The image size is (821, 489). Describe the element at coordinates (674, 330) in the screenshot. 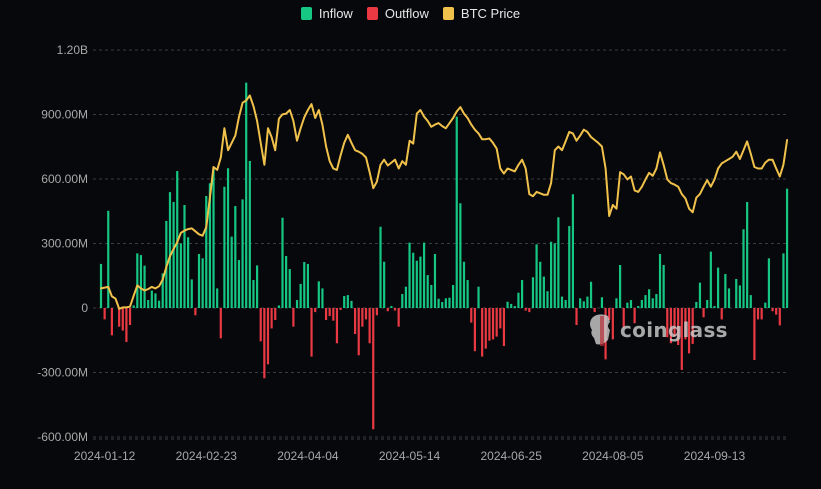

I see `watermark-text: coinglass` at that location.